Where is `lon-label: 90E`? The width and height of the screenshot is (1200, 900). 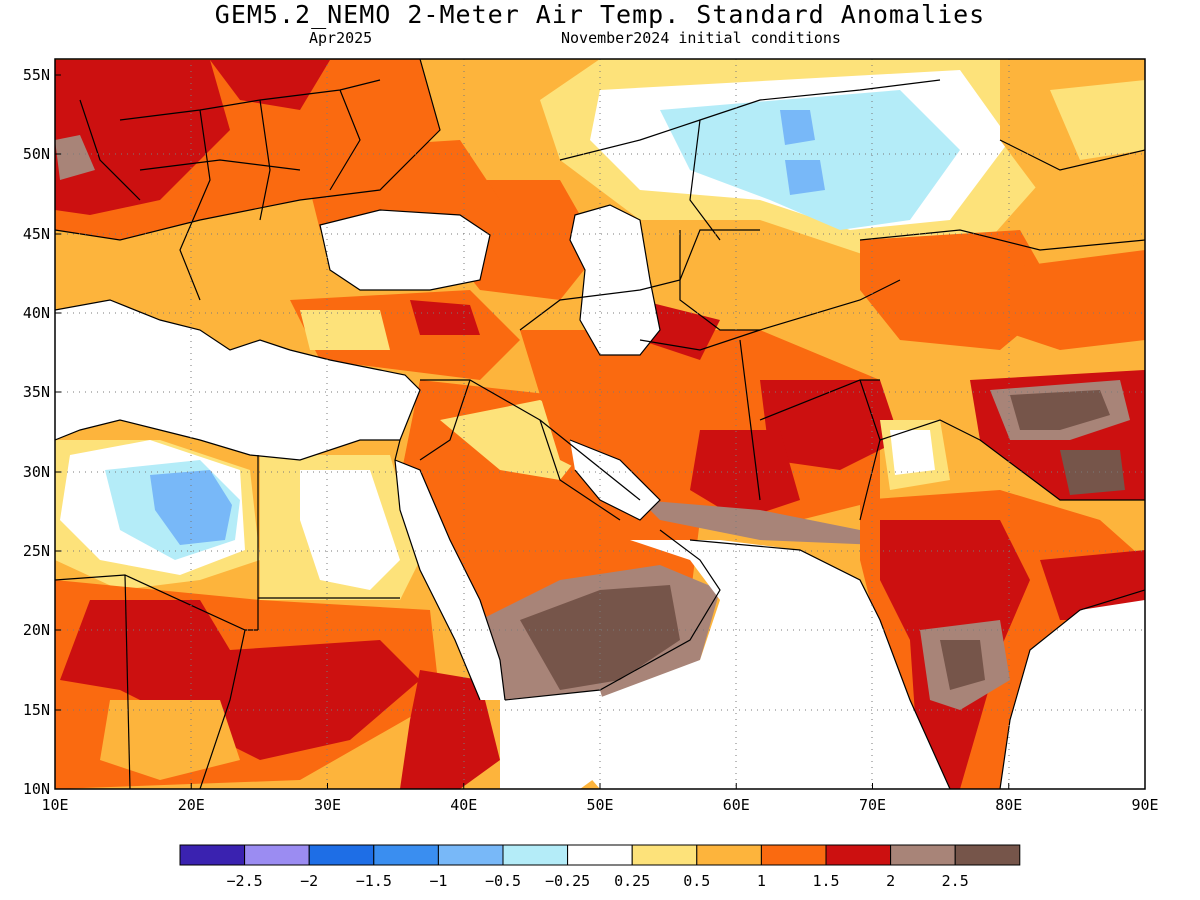 lon-label: 90E is located at coordinates (1144, 805).